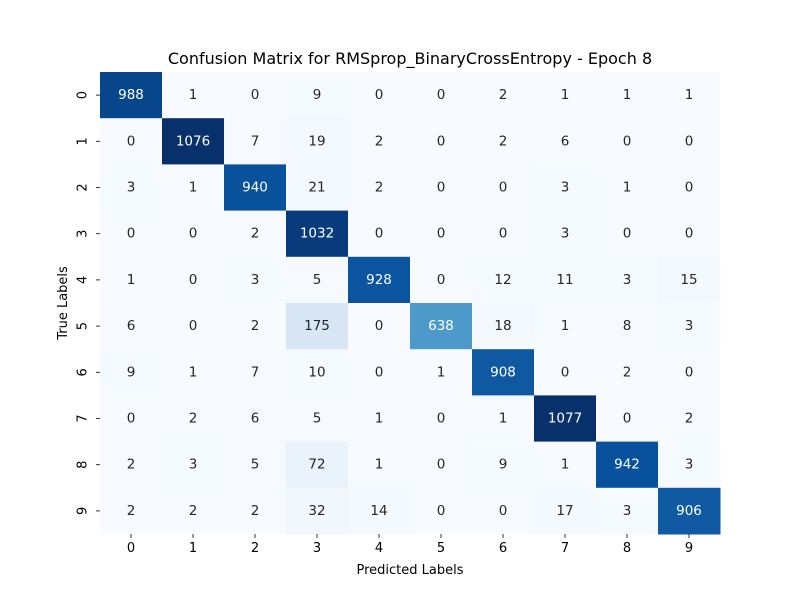 The image size is (800, 600). Describe the element at coordinates (316, 141) in the screenshot. I see `cell-value-label: 19` at that location.